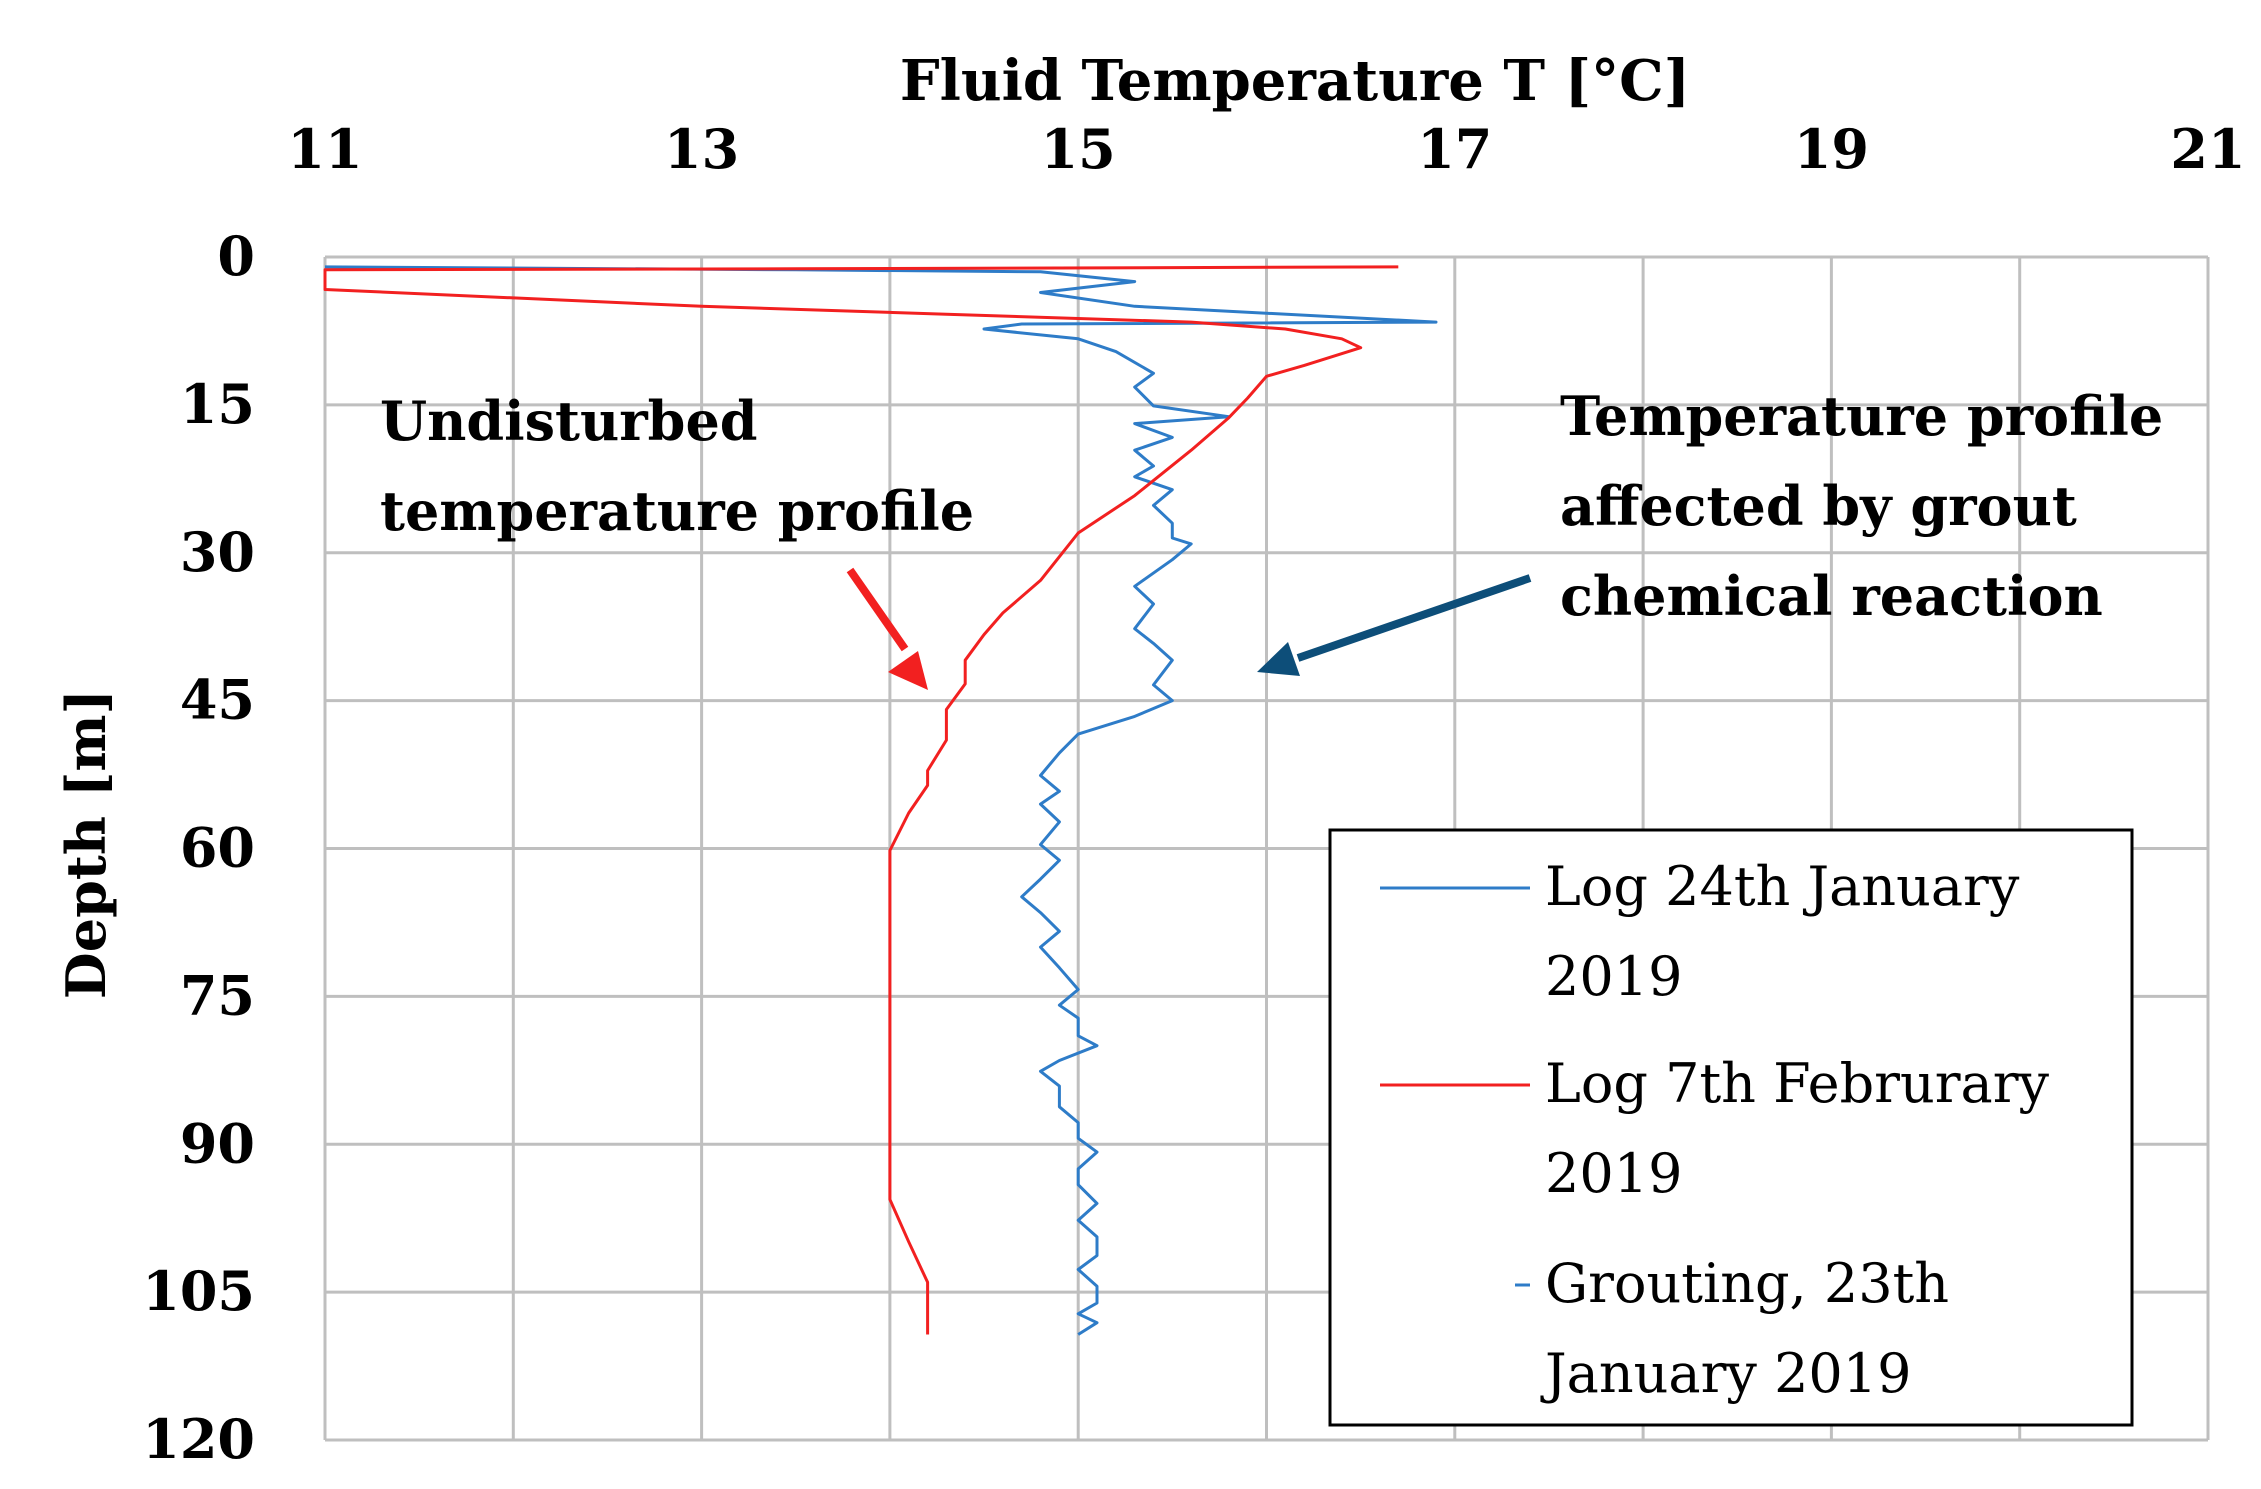  What do you see at coordinates (1266, 149) in the screenshot?
I see `x-tick-labels: 11 13 15 17 19 21` at bounding box center [1266, 149].